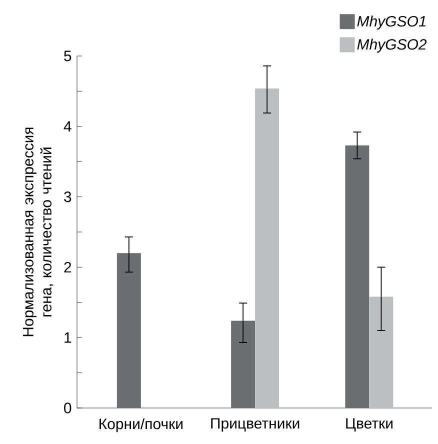 This screenshot has height=444, width=438. What do you see at coordinates (369, 425) in the screenshot?
I see `x-tick-label: Цветки` at bounding box center [369, 425].